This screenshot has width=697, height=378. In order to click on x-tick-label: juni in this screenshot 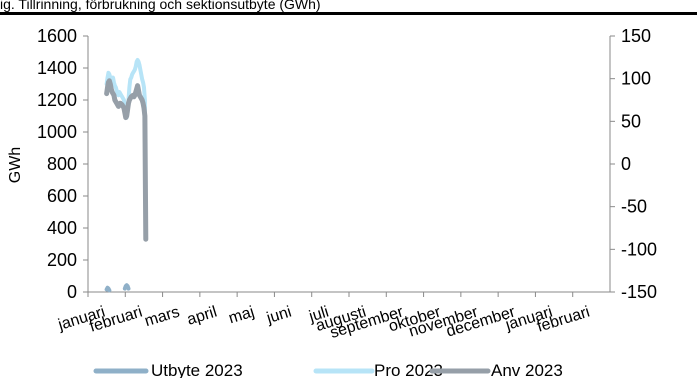, I will do `click(279, 316)`.